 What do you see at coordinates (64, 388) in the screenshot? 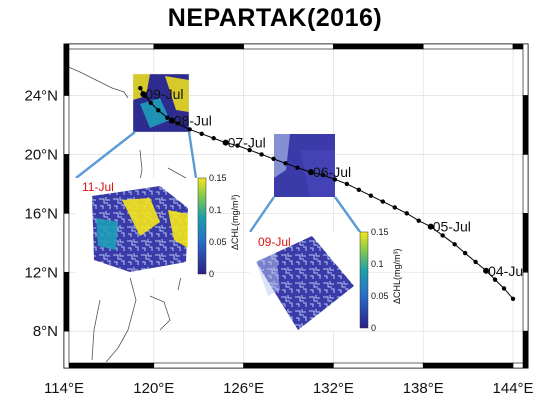
I see `lon-tick-label: 114°E` at bounding box center [64, 388].